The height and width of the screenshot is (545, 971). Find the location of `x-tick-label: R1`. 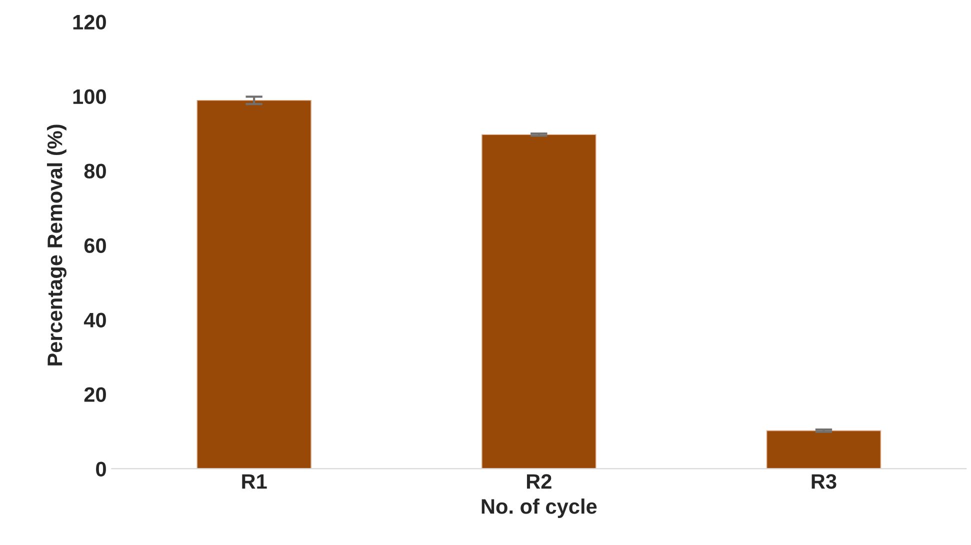

x-tick-label: R1 is located at coordinates (254, 481).